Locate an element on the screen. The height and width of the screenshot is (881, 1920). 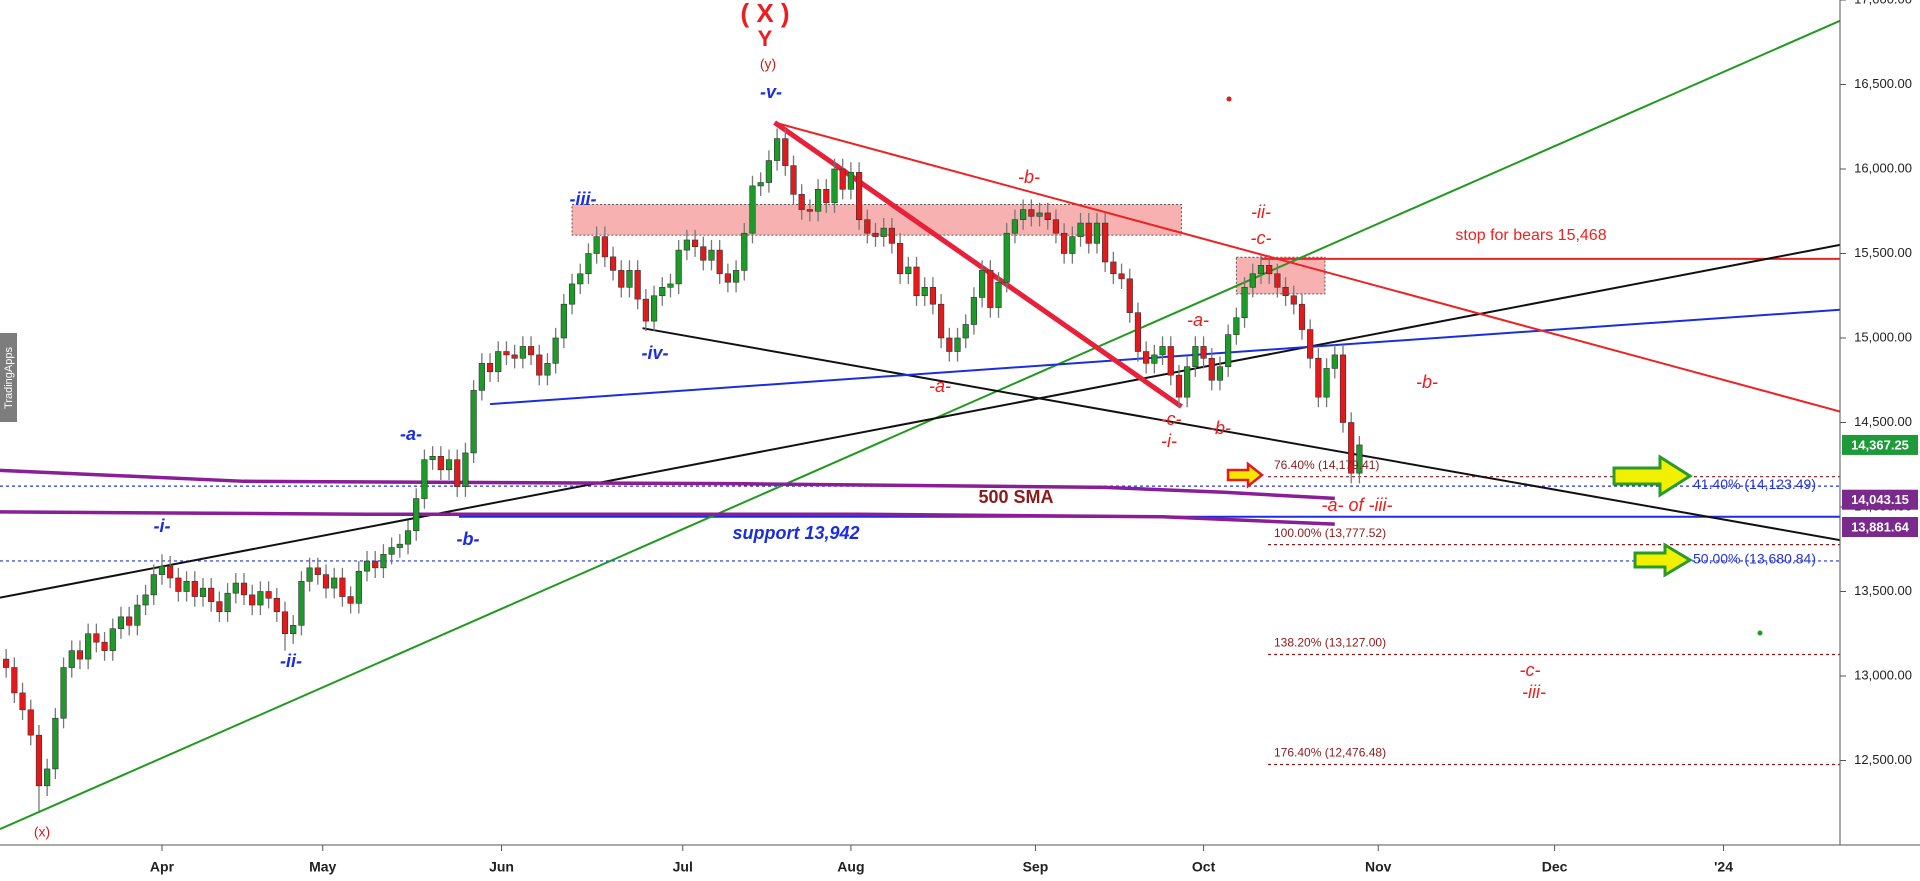
x-tick-label: Jun is located at coordinates (501, 867).